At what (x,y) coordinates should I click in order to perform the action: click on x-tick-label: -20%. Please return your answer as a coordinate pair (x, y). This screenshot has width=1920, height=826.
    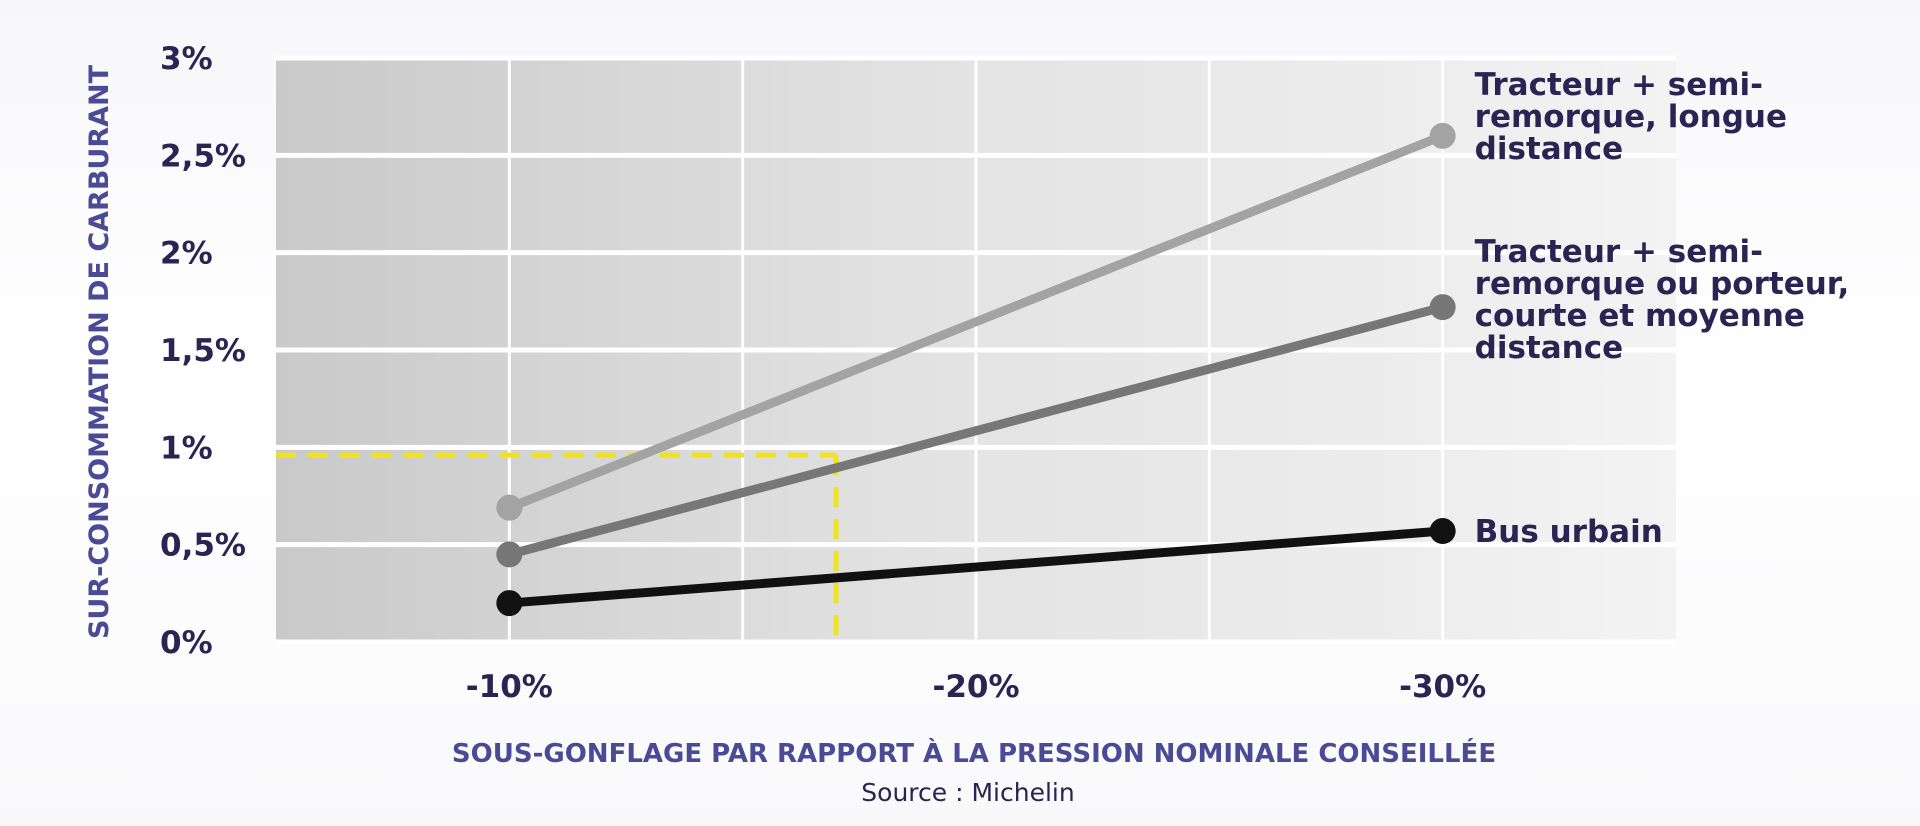
    Looking at the image, I should click on (975, 687).